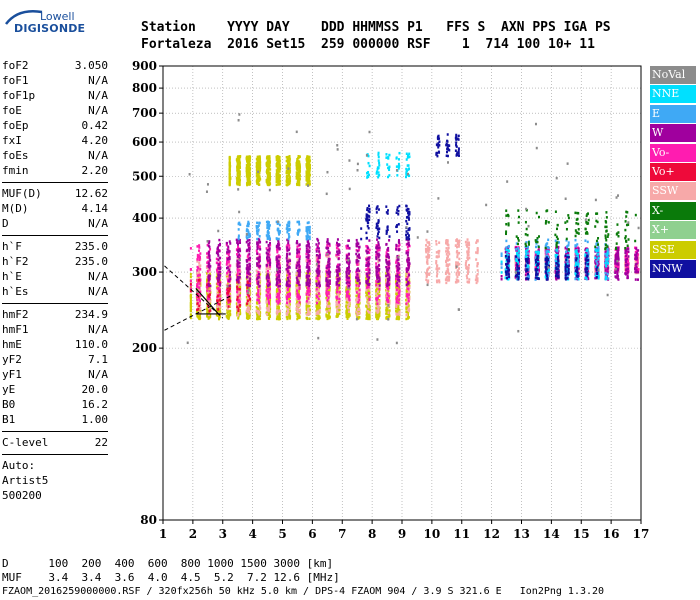 Image resolution: width=700 pixels, height=600 pixels. What do you see at coordinates (91, 246) in the screenshot?
I see `param-value: 235.0` at bounding box center [91, 246].